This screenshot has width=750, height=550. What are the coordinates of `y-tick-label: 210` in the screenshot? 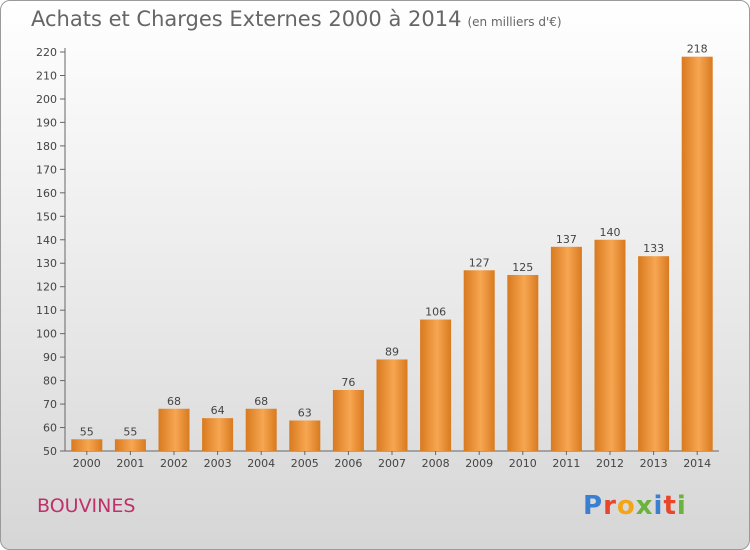 It's located at (46, 75).